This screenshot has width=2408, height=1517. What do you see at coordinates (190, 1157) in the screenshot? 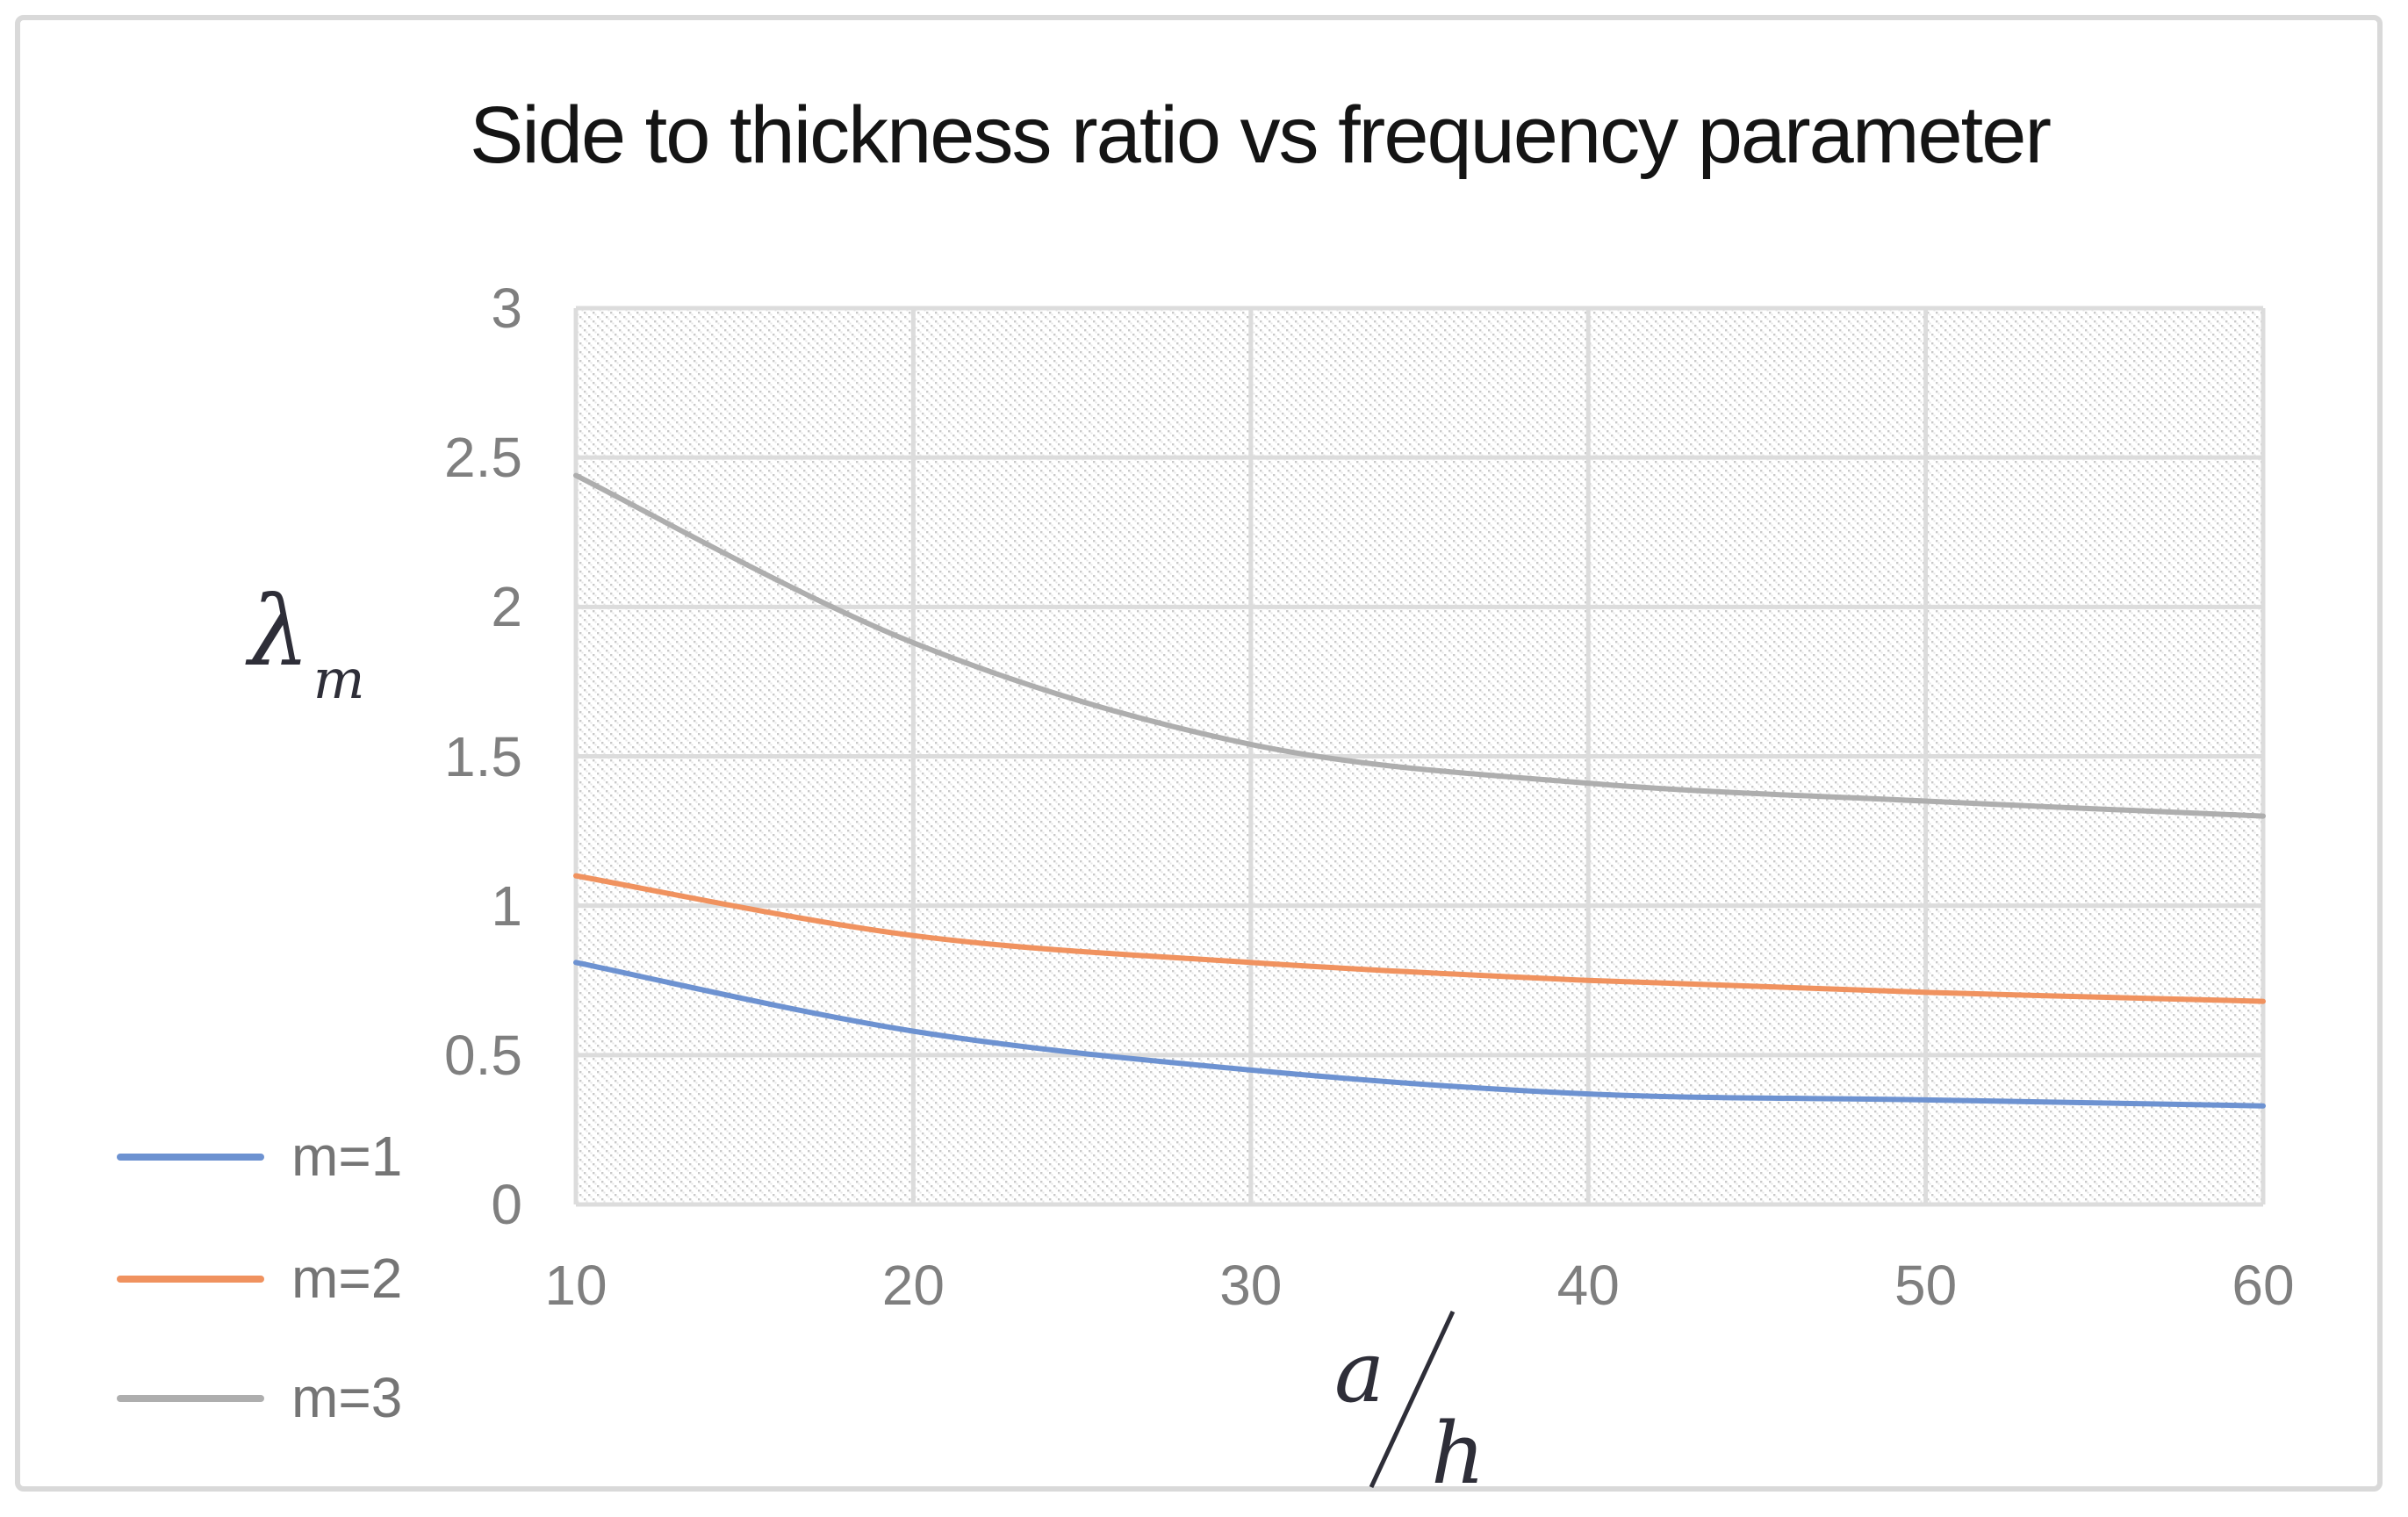
I see `legend-swatch-m1` at bounding box center [190, 1157].